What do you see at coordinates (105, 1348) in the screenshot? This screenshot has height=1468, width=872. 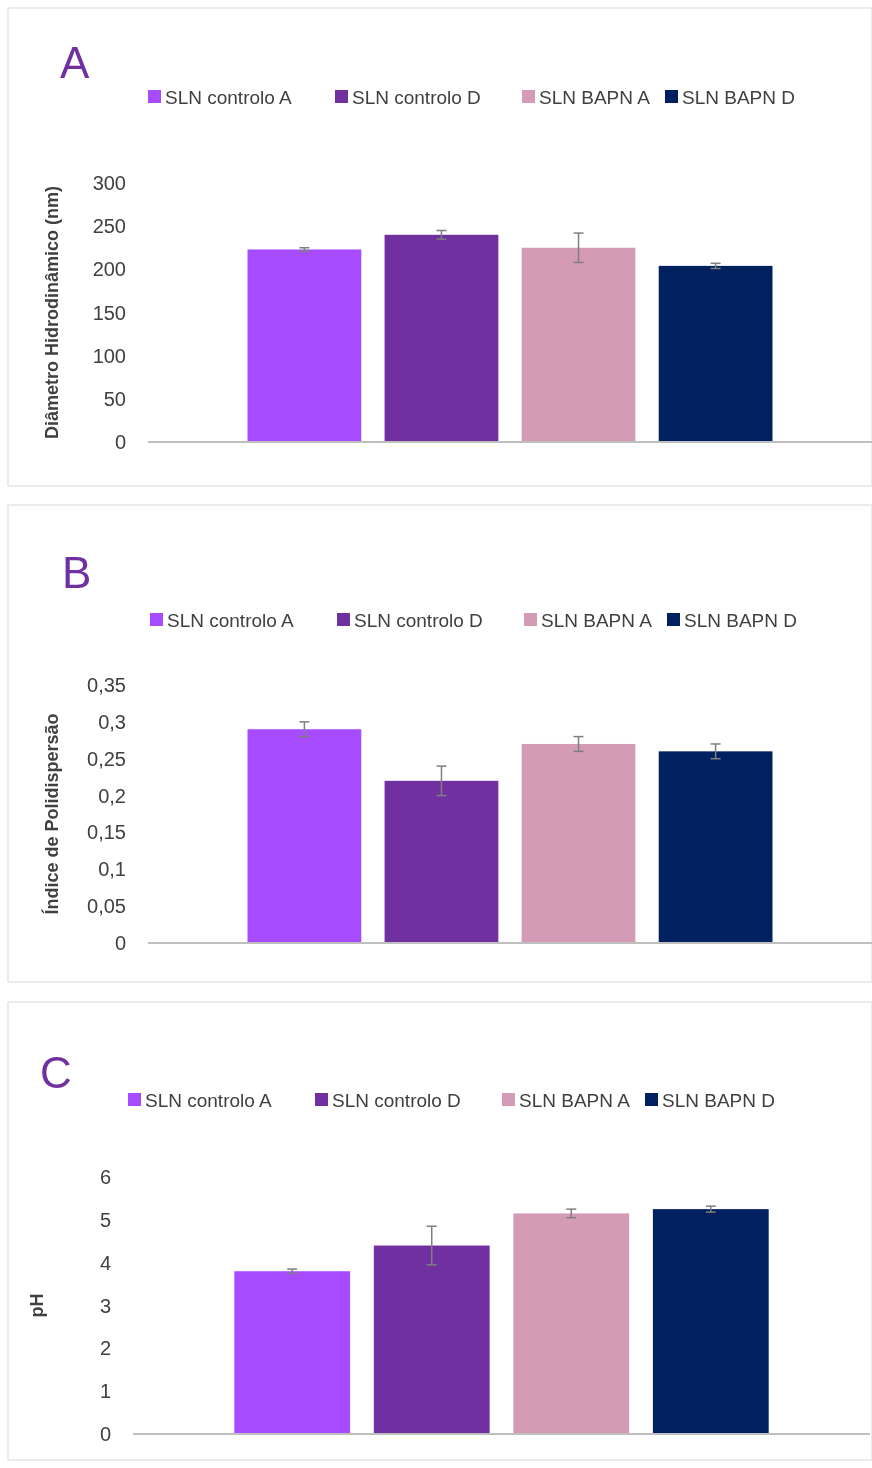 I see `y-tick-label: 2` at bounding box center [105, 1348].